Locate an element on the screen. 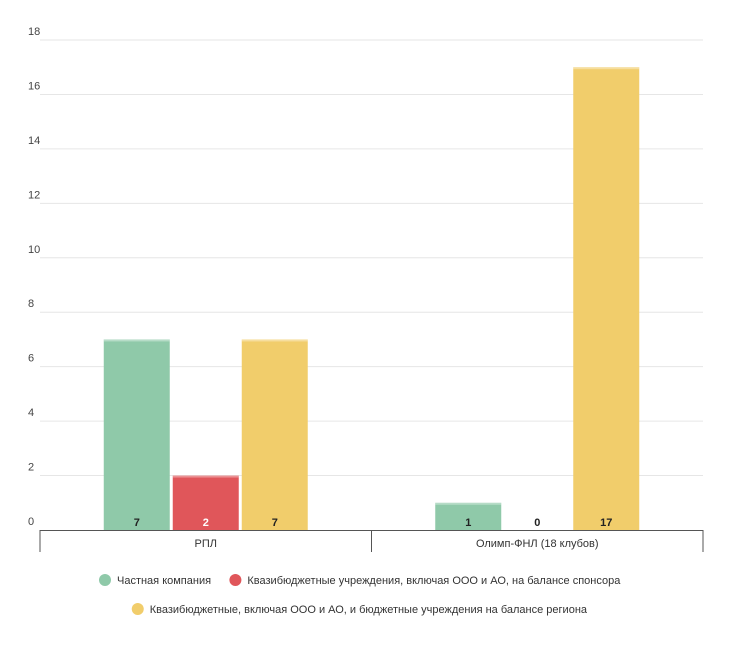  x-tick-label: РПЛ is located at coordinates (206, 544).